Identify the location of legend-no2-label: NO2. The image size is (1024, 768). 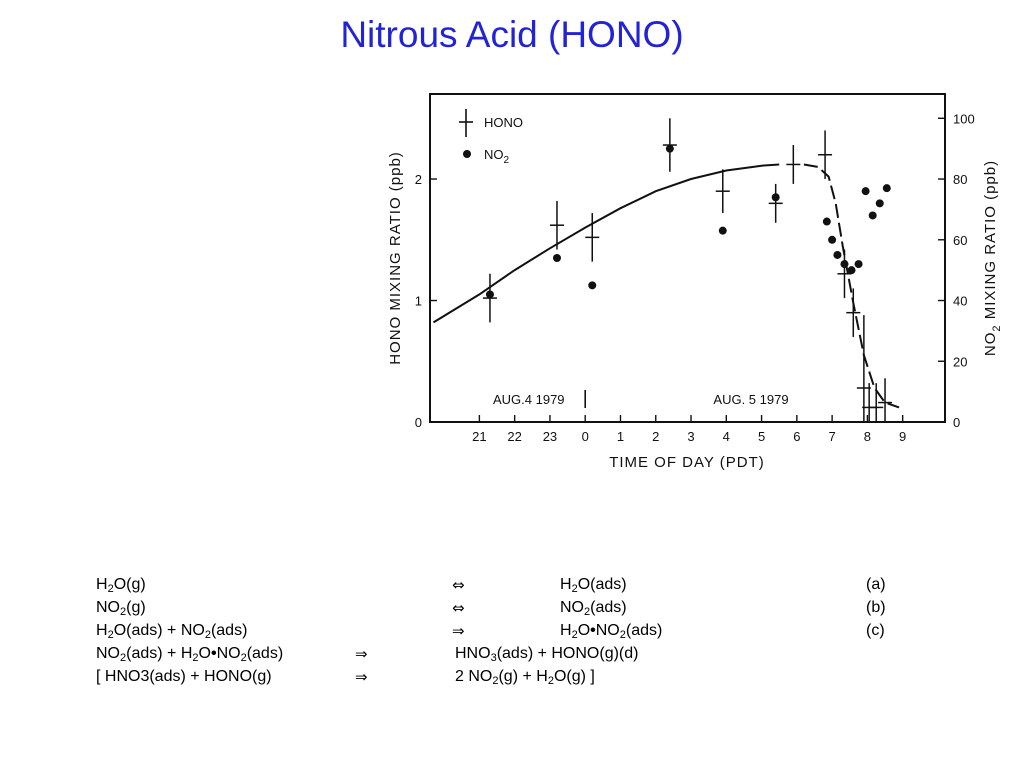
(497, 156).